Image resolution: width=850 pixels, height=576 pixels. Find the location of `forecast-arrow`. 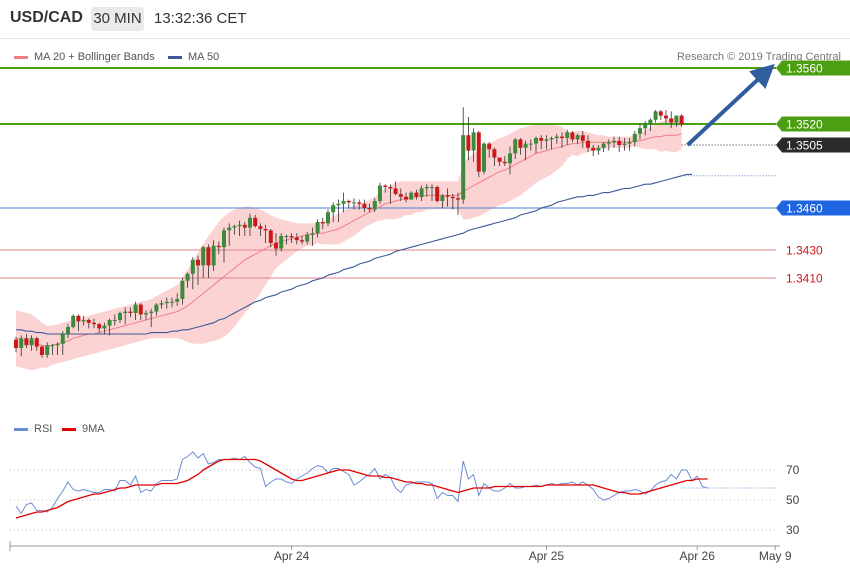

forecast-arrow is located at coordinates (730, 105).